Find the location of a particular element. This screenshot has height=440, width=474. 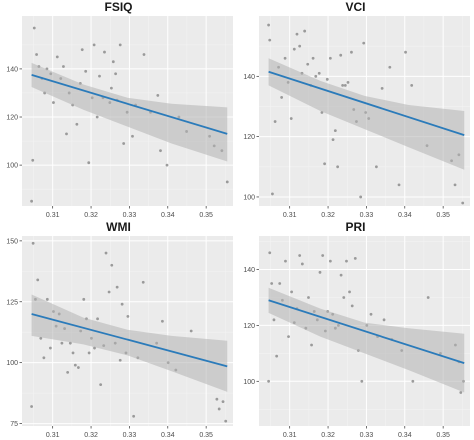

chart-title: VCI is located at coordinates (355, 7).